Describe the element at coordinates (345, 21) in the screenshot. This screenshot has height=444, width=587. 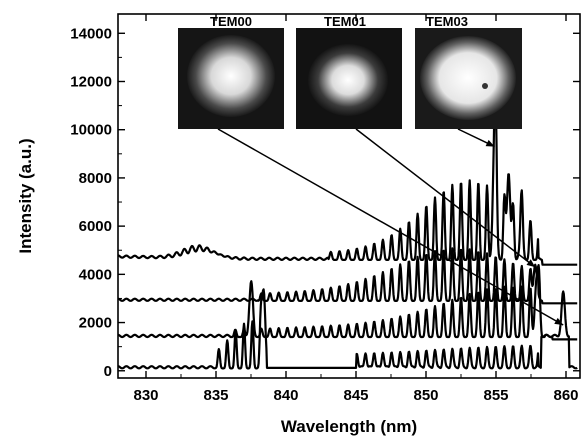
I see `inset-tem01-label: TEM01` at that location.